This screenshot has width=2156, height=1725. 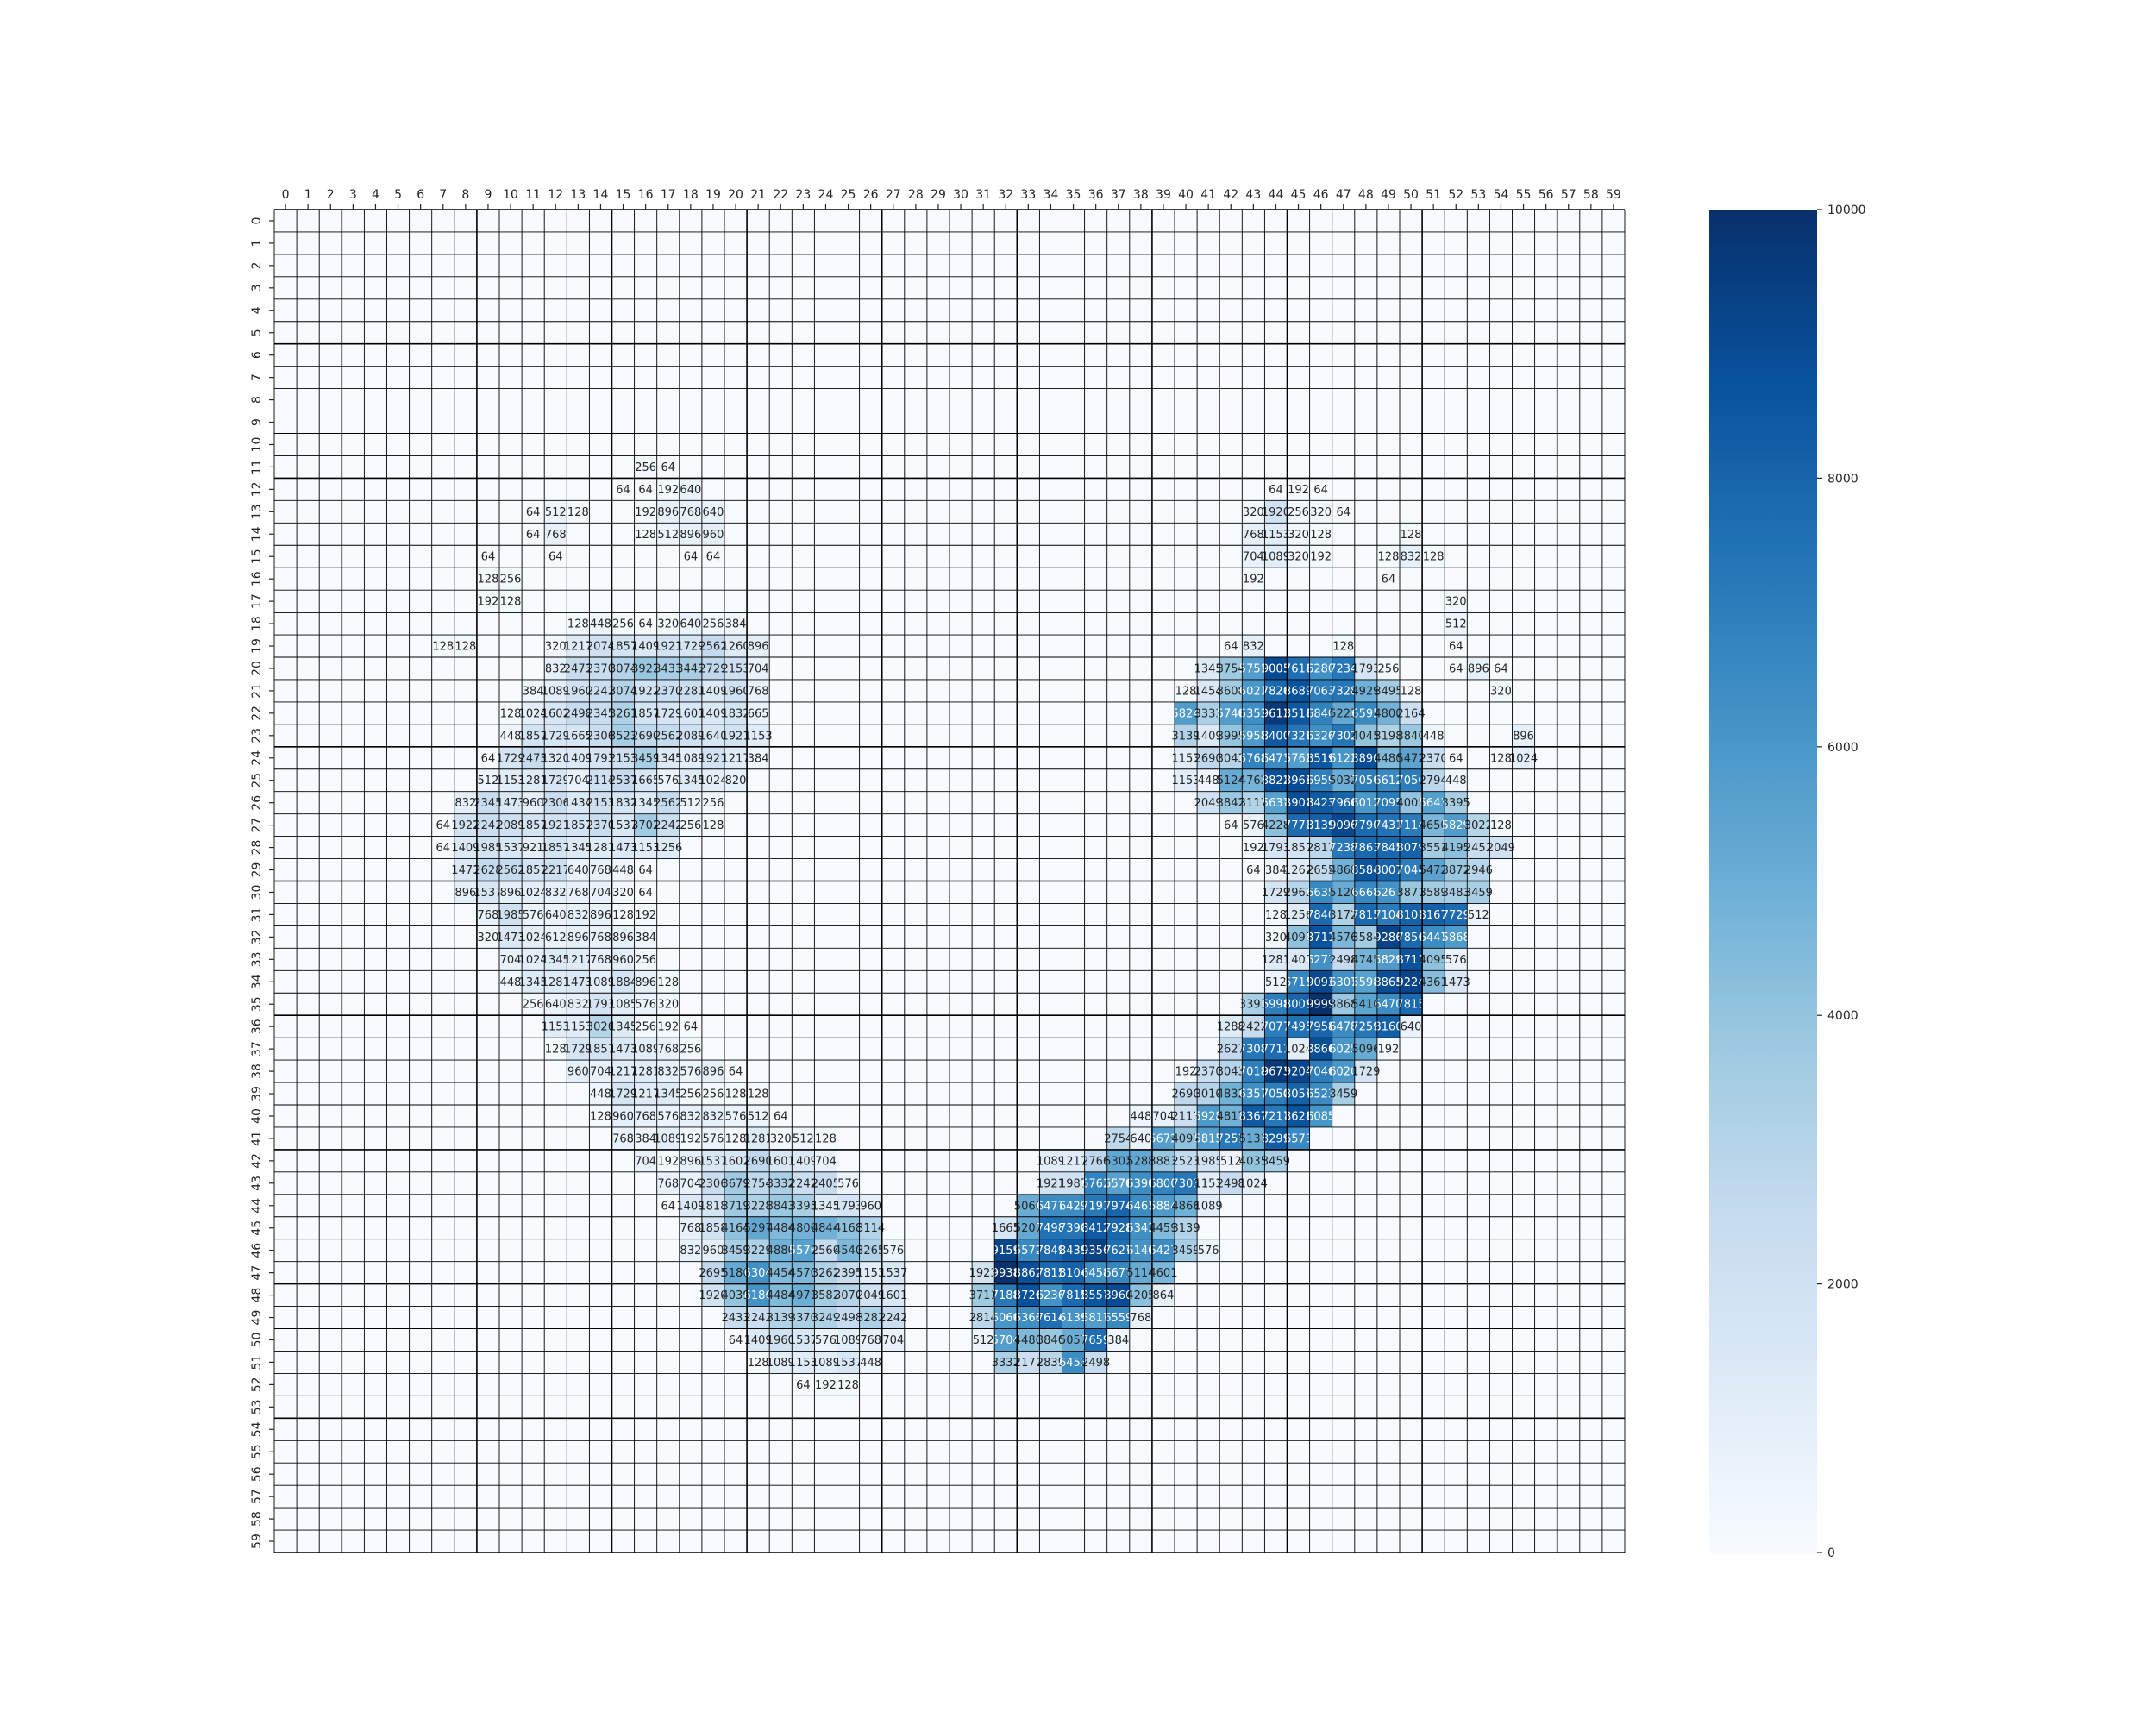 What do you see at coordinates (257, 512) in the screenshot?
I see `y-tick-label: 13` at bounding box center [257, 512].